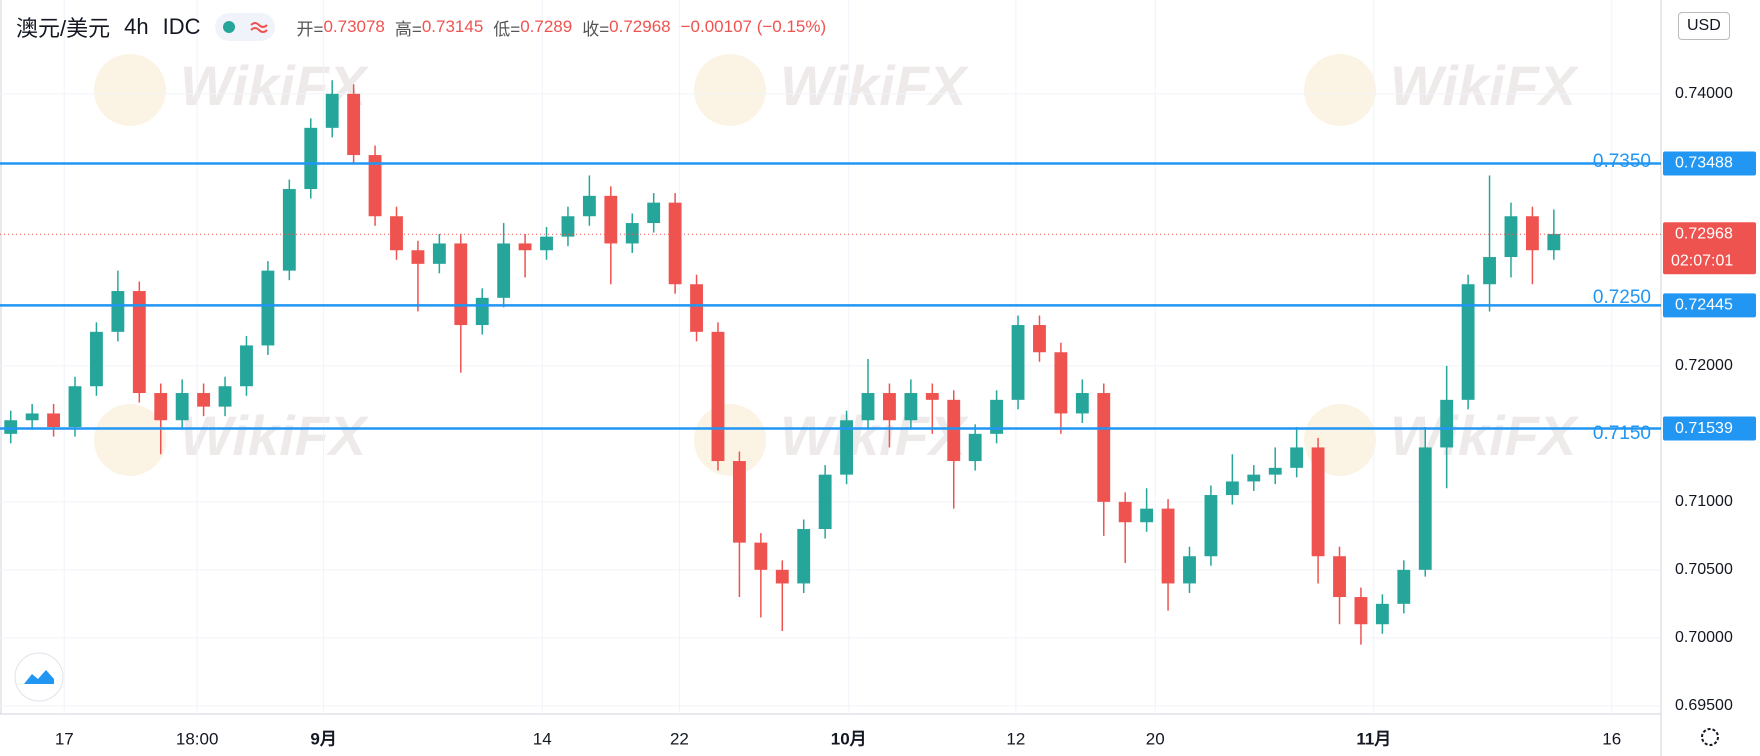 This screenshot has height=756, width=1760. I want to click on y-tick-label: 0.69500, so click(1704, 705).